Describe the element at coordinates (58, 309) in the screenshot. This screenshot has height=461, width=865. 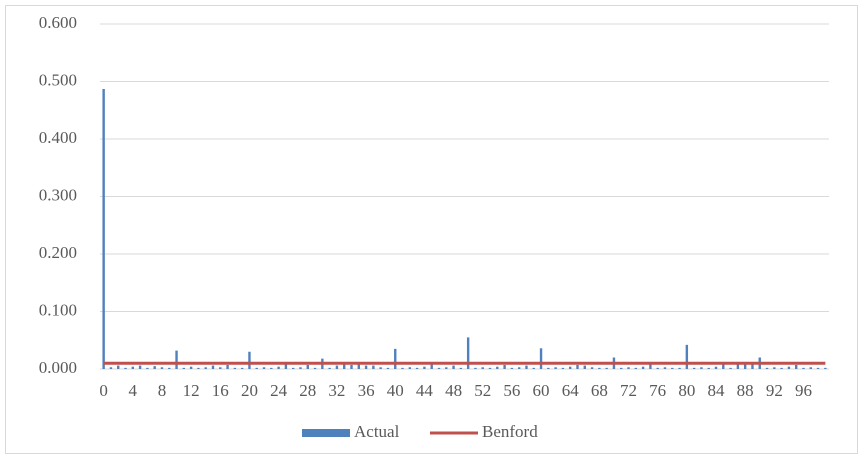
I see `y-tick-label: 0.100` at that location.